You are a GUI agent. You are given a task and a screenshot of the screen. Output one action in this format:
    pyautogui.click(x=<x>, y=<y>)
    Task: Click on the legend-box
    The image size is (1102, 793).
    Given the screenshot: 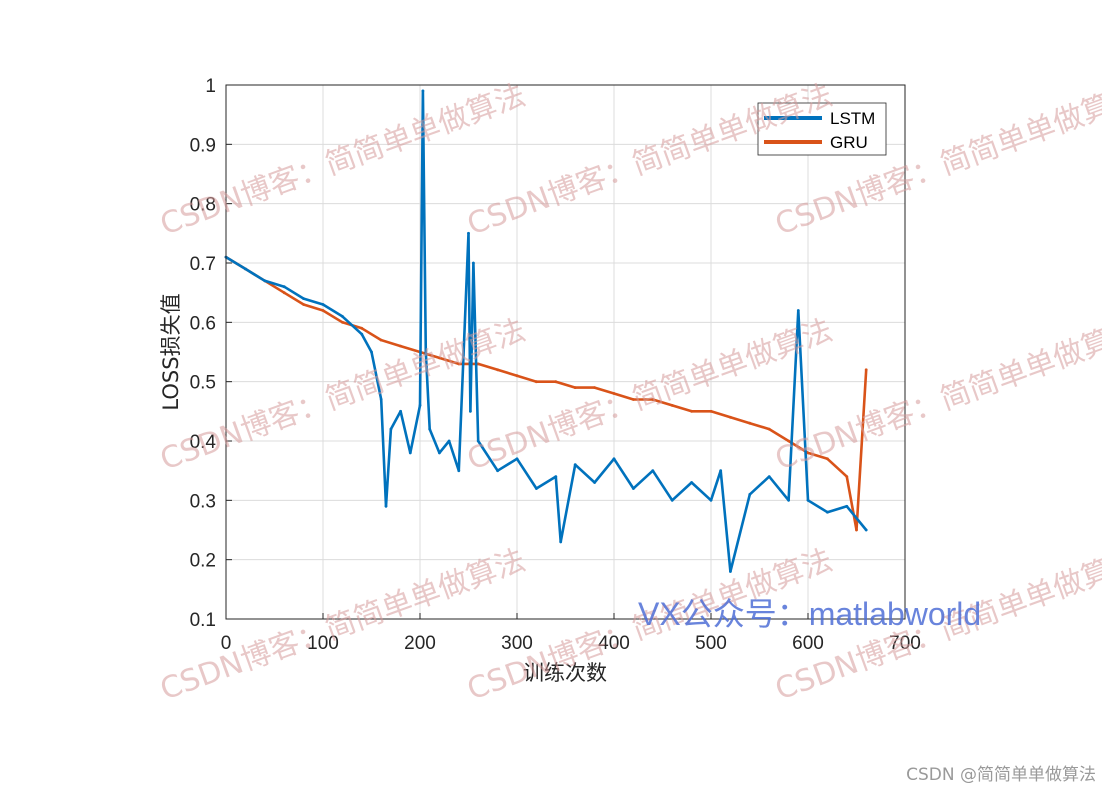 What is the action you would take?
    pyautogui.click(x=822, y=129)
    